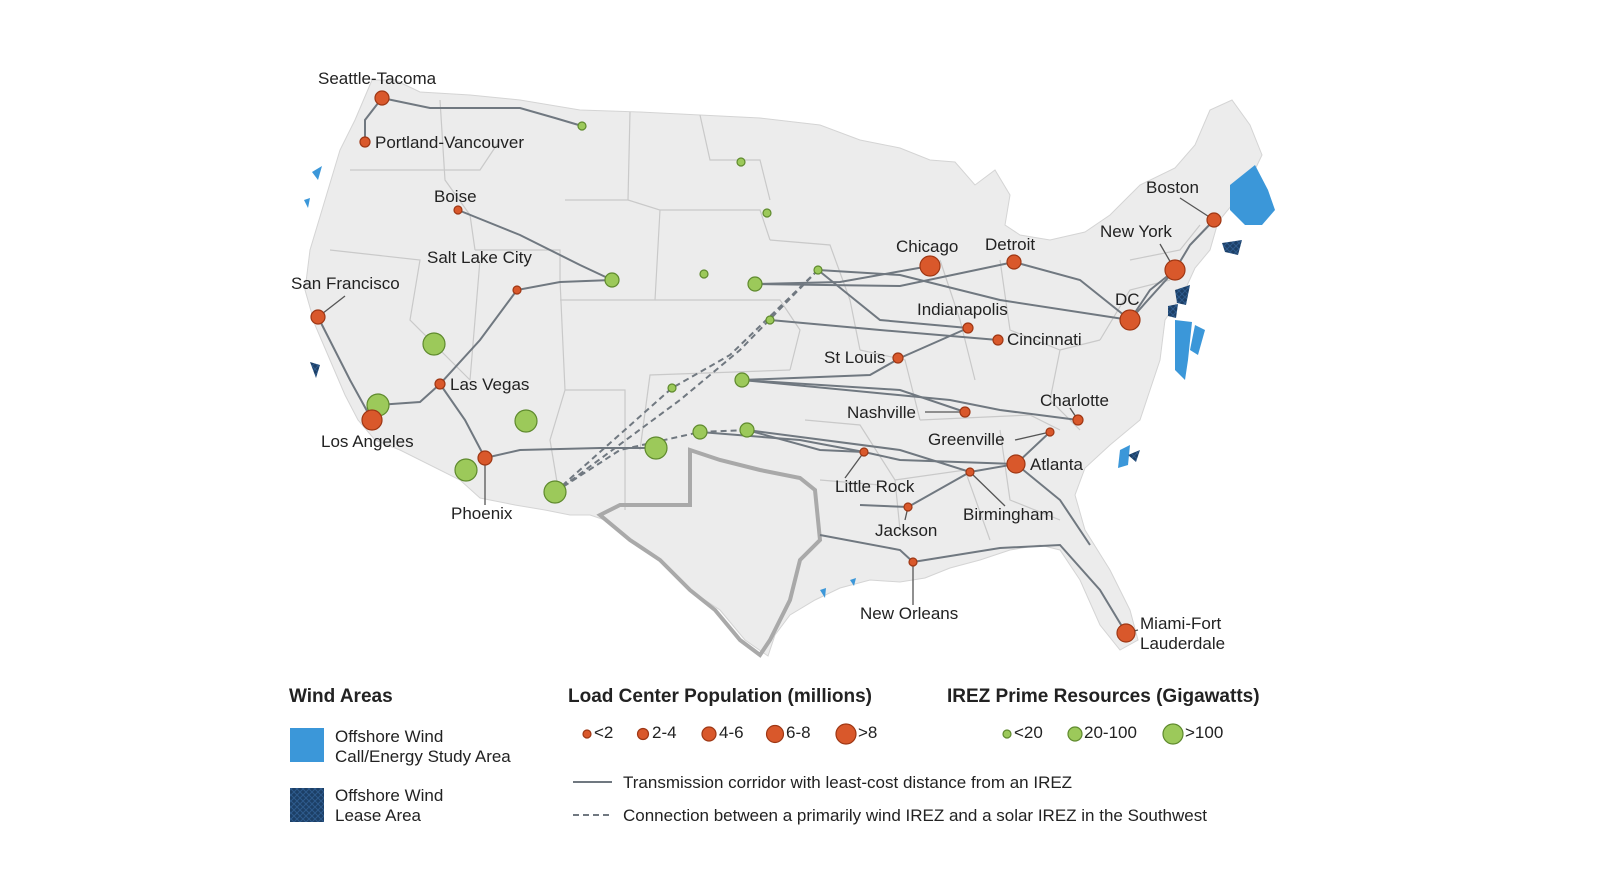 The width and height of the screenshot is (1600, 890). What do you see at coordinates (377, 78) in the screenshot?
I see `label-seattle: Seattle-Tacoma` at bounding box center [377, 78].